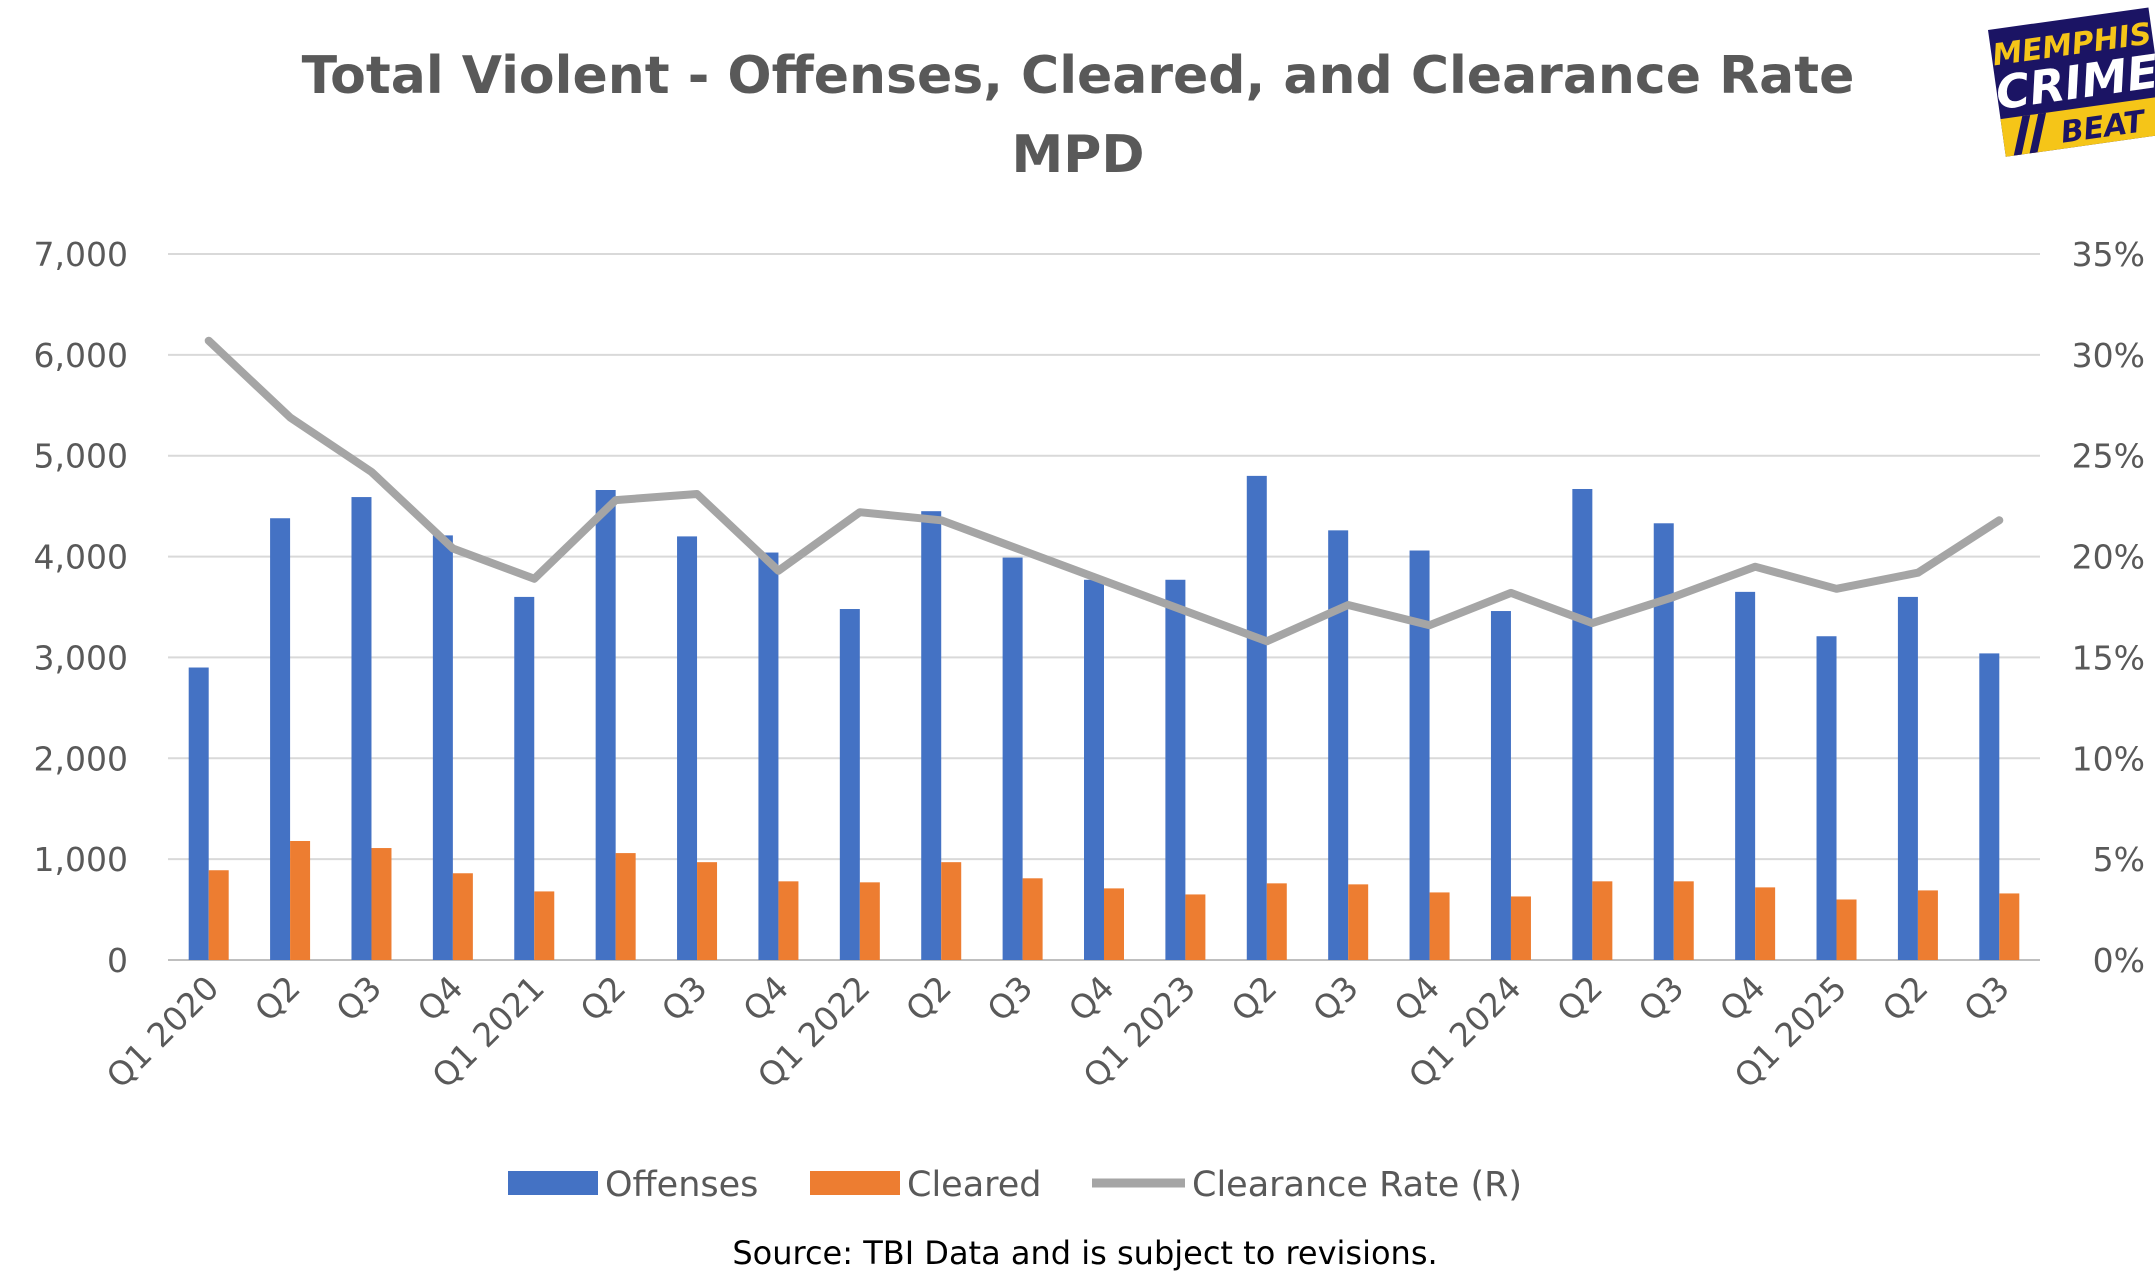 The image size is (2155, 1278). Describe the element at coordinates (2108, 657) in the screenshot. I see `y-right-tick-label: 15%` at that location.